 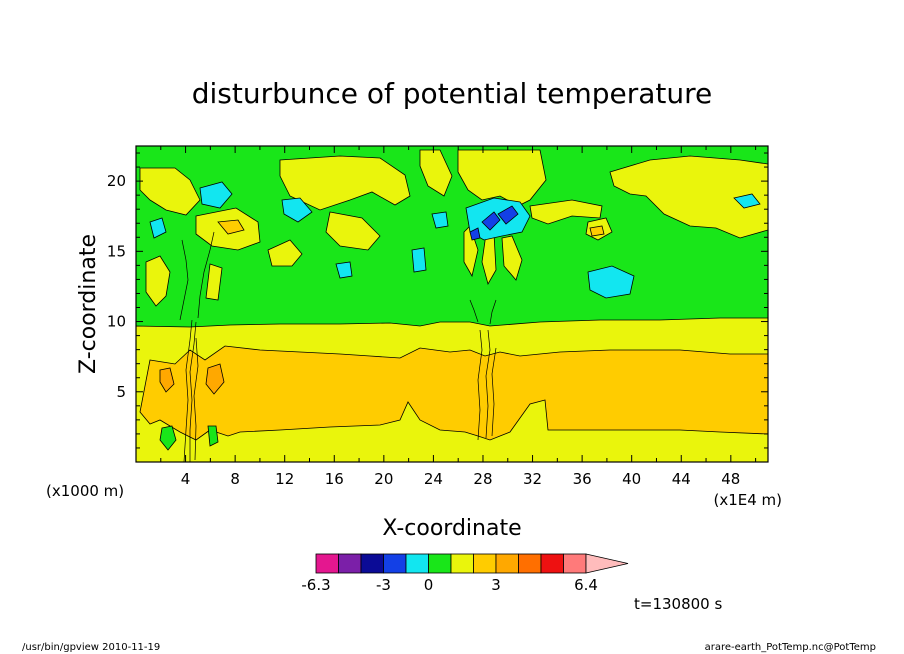 What do you see at coordinates (383, 585) in the screenshot?
I see `colorbar-tick-label: -3` at bounding box center [383, 585].